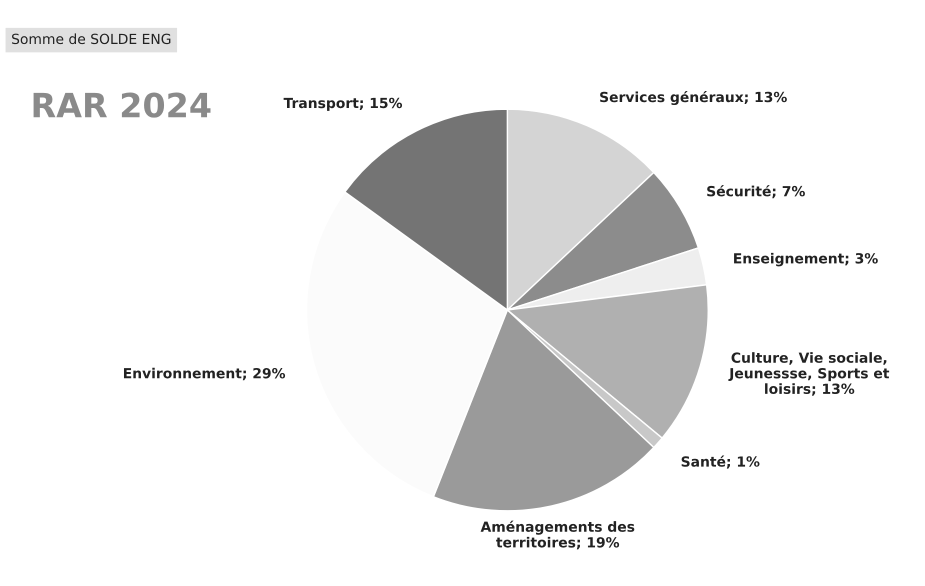 The image size is (925, 586). I want to click on slice-label: Enseignement; 3%, so click(806, 259).